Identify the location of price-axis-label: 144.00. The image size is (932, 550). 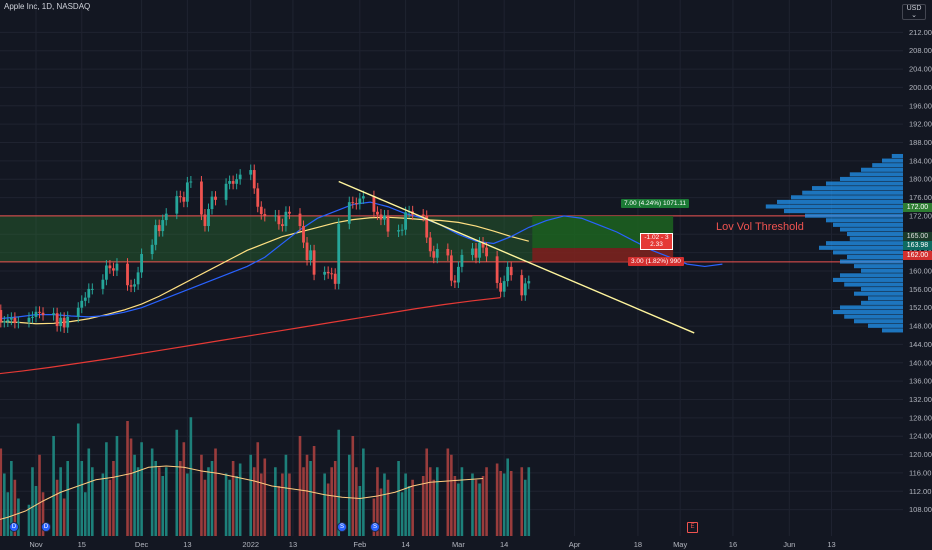
(920, 344).